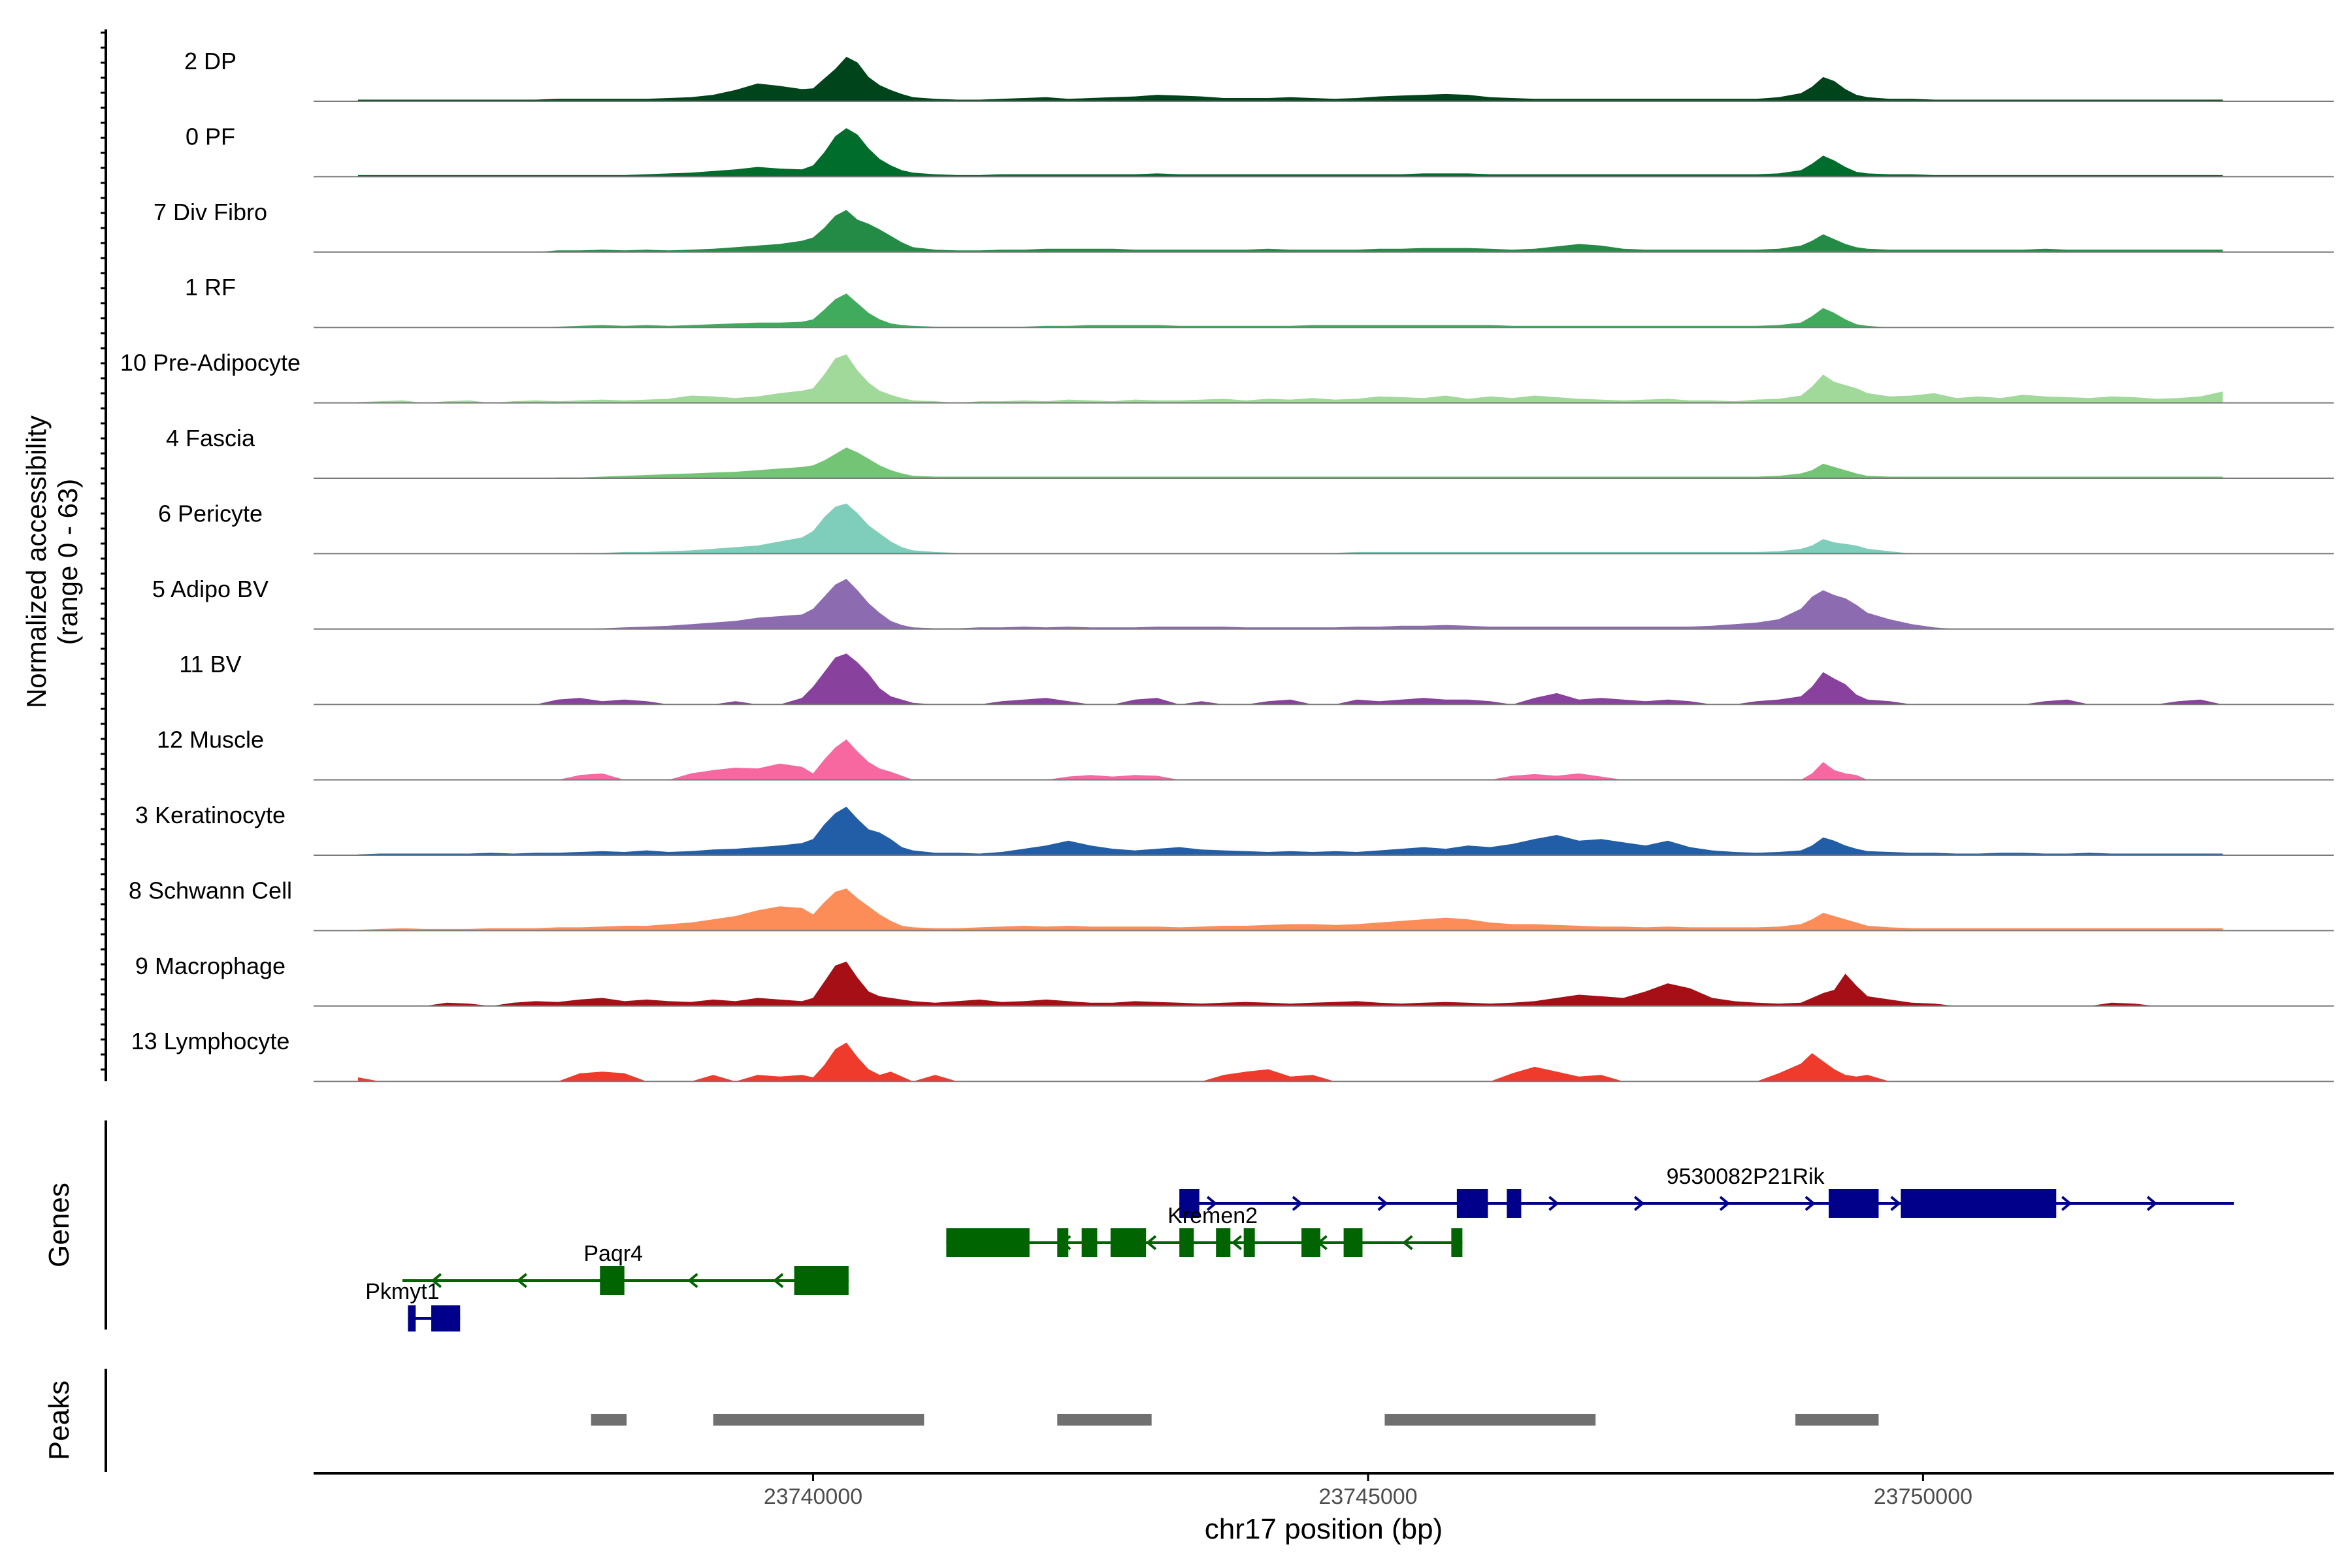 The height and width of the screenshot is (1568, 2352). I want to click on track-11-bv: 11 BV, so click(1256, 678).